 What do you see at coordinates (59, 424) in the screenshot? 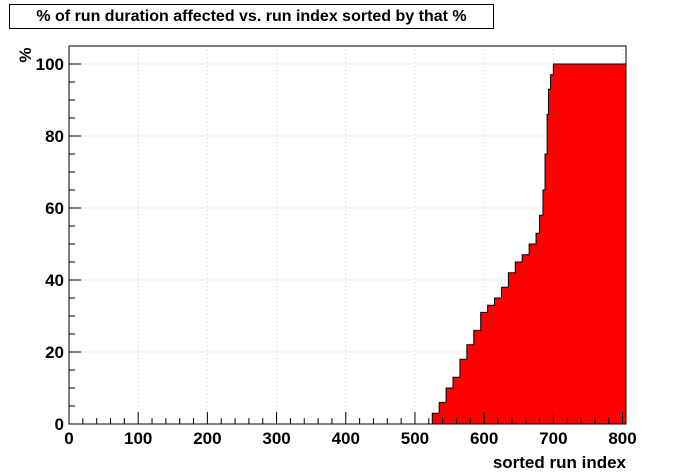
I see `y-tick-label: 0` at bounding box center [59, 424].